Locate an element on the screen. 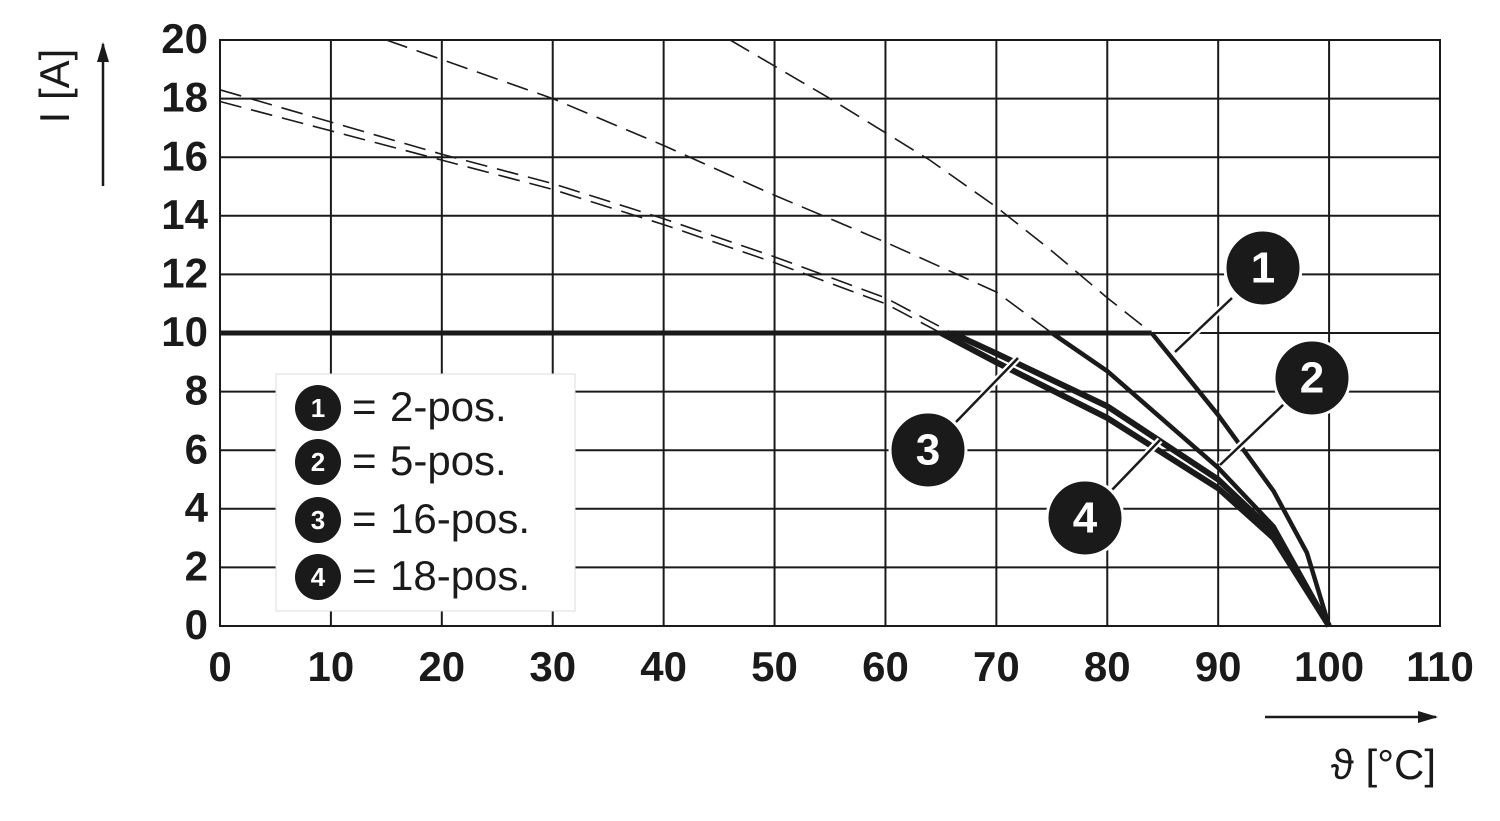  x-tick-label: 50 is located at coordinates (774, 666).